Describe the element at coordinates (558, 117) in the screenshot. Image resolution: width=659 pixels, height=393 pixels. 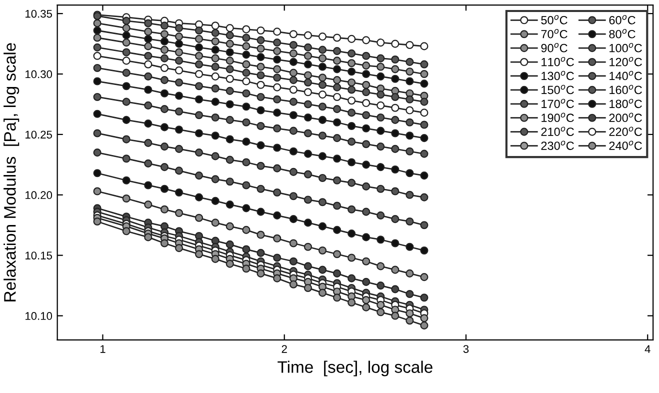
I see `legend-label: 190$^{o}$C` at that location.